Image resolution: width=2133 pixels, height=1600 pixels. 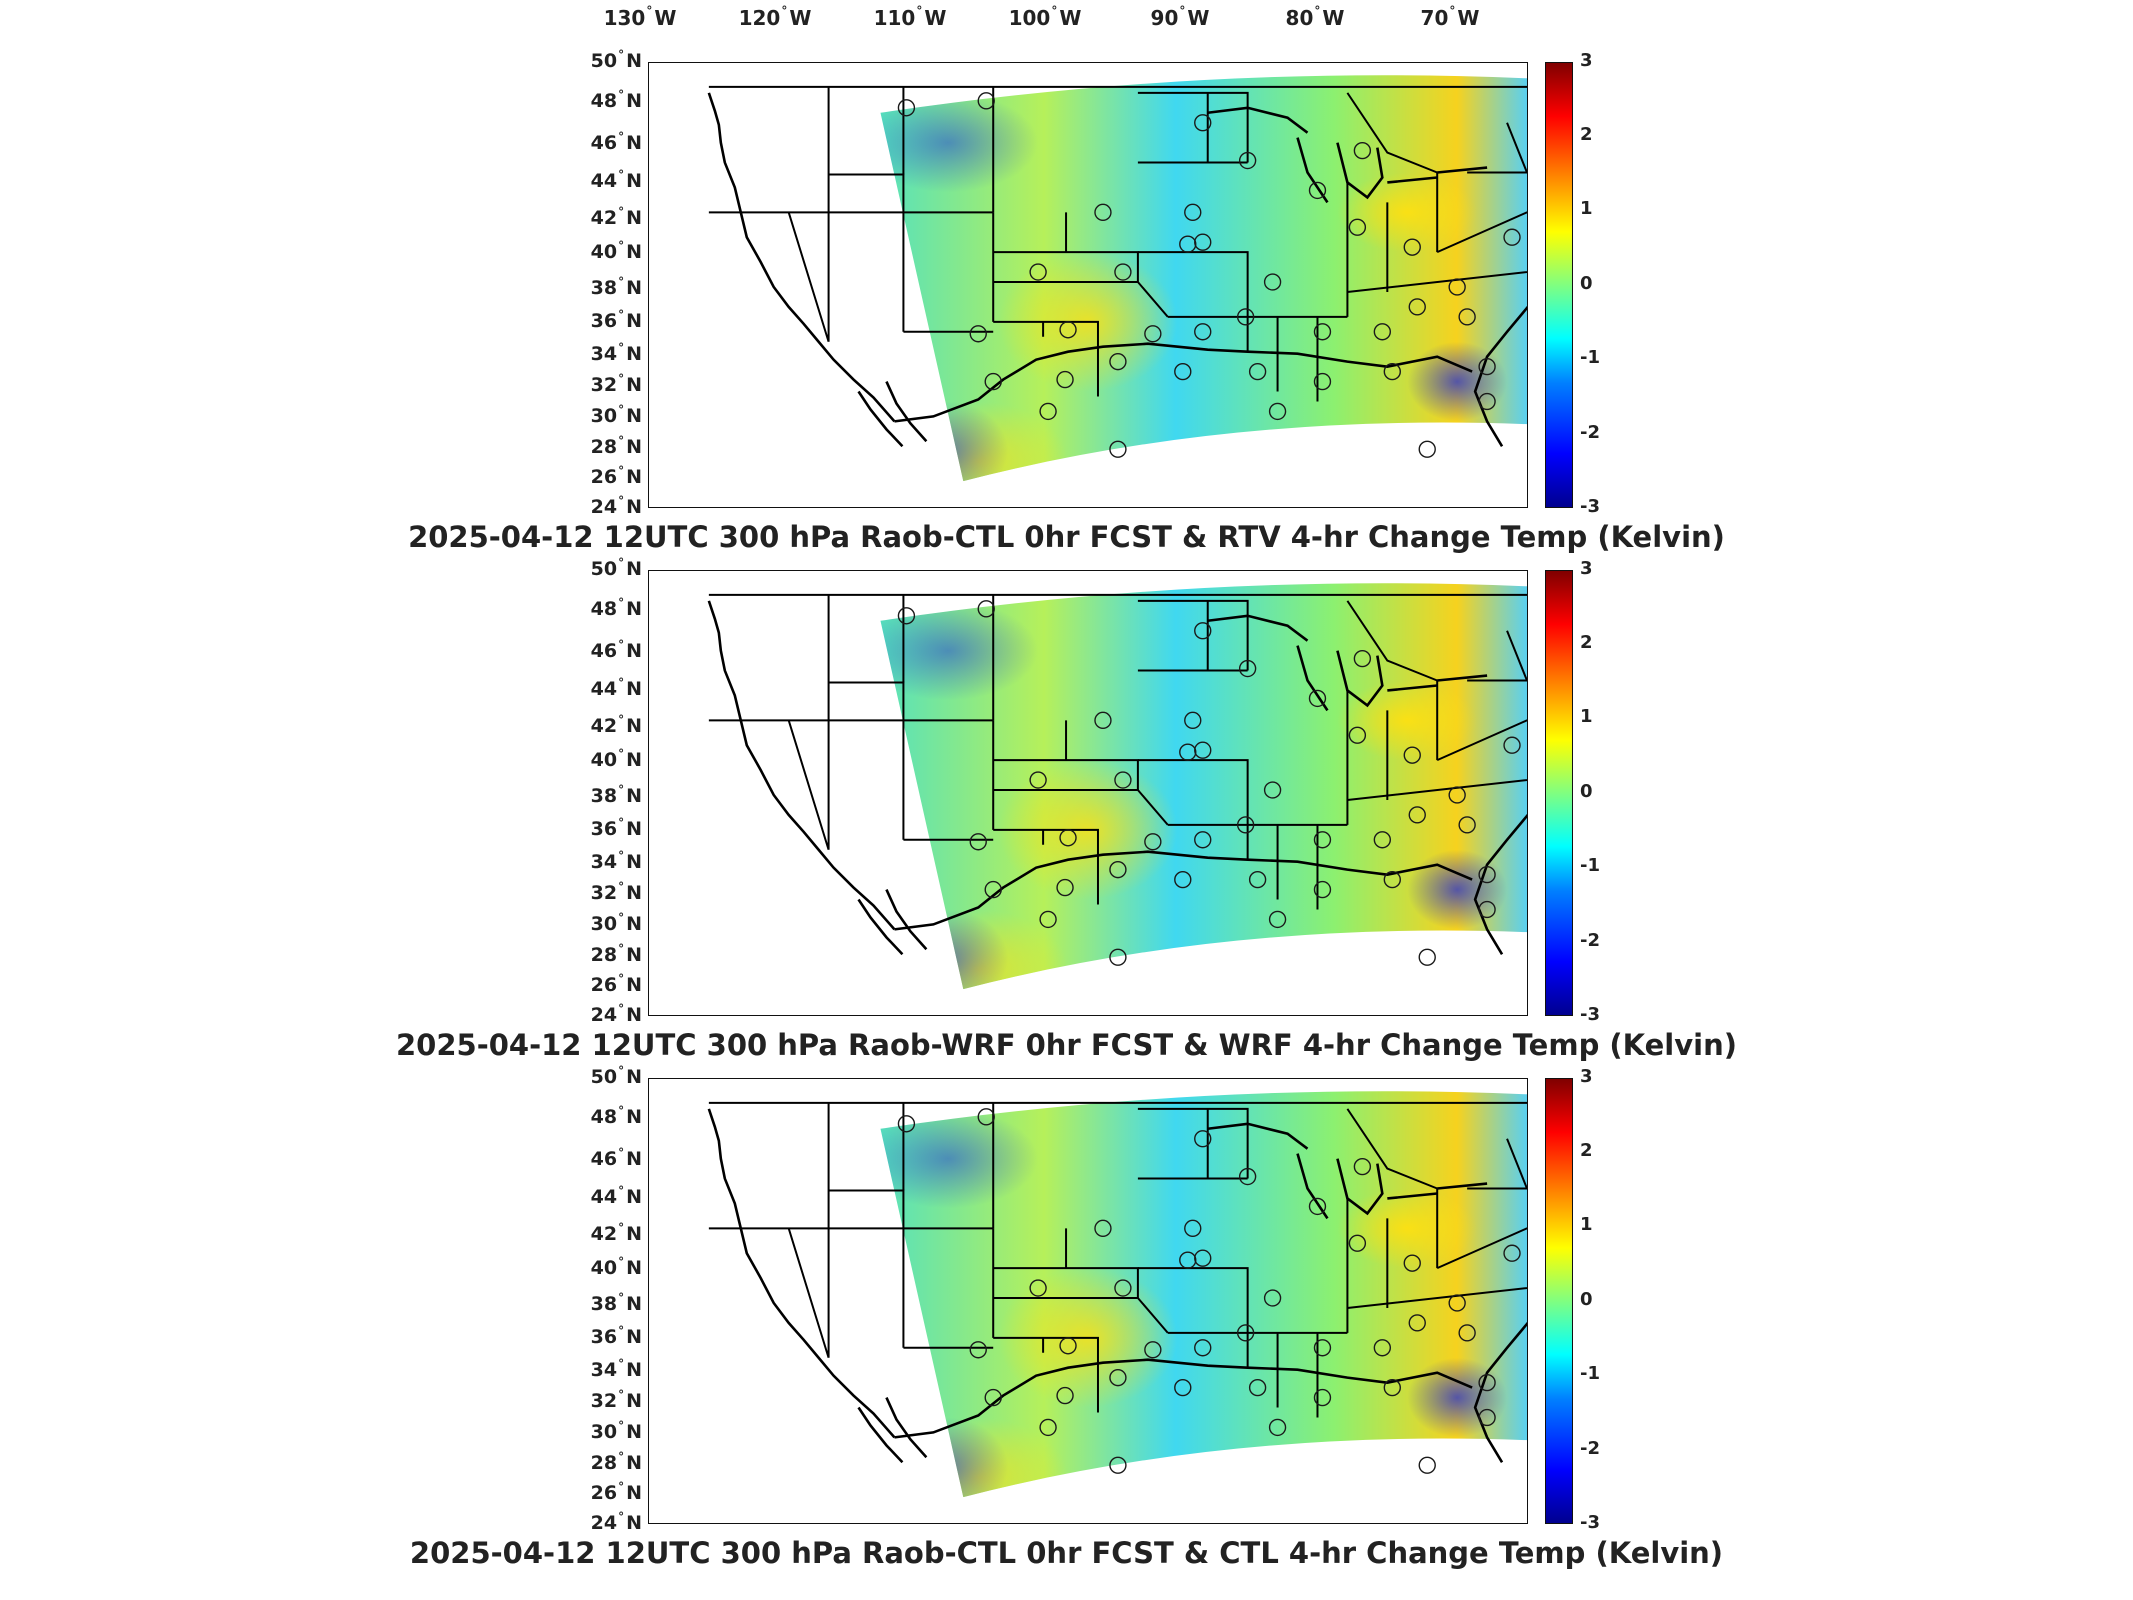 What do you see at coordinates (775, 17) in the screenshot?
I see `longitude-label: 120° W` at bounding box center [775, 17].